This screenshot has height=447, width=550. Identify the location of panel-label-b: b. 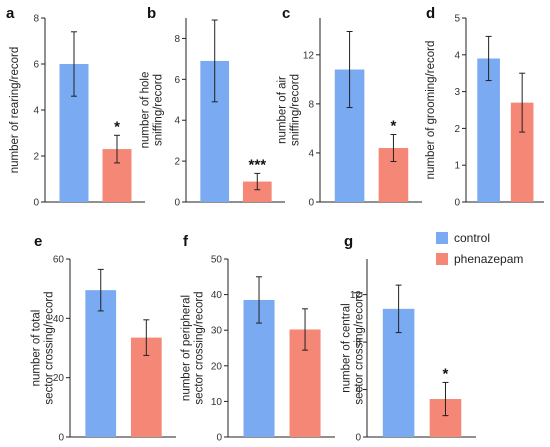
(151, 13).